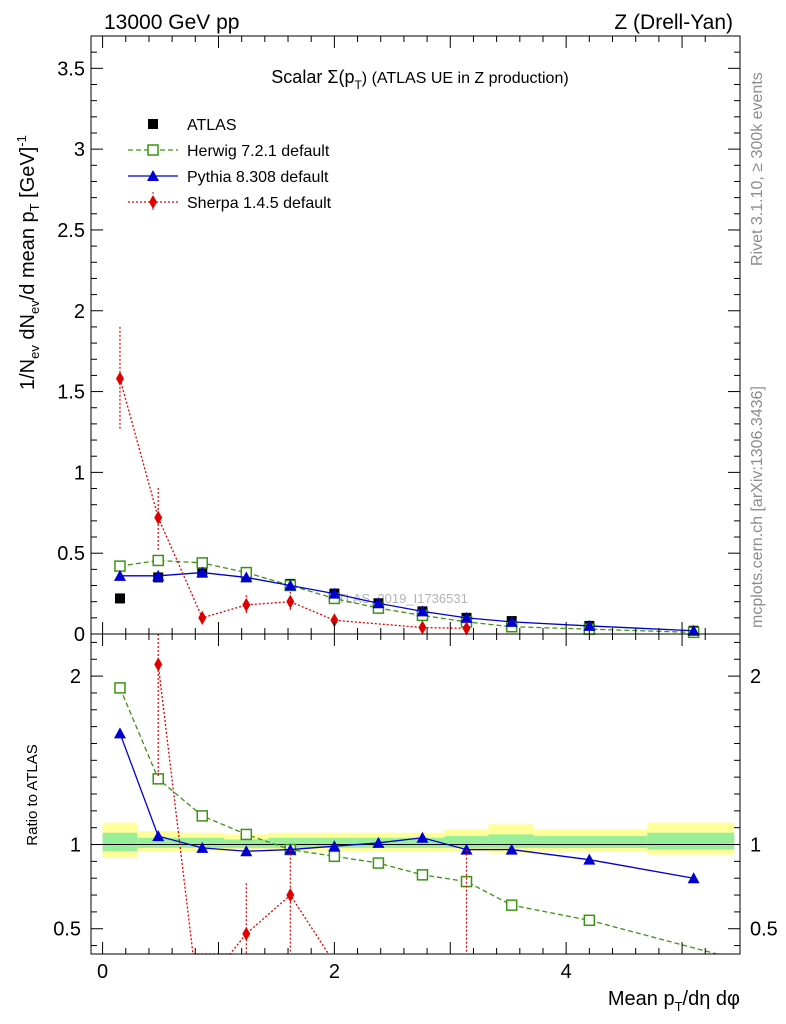 Image resolution: width=786 pixels, height=1024 pixels. Describe the element at coordinates (312, 77) in the screenshot. I see `title-prefix: Scalar Σ(p` at that location.